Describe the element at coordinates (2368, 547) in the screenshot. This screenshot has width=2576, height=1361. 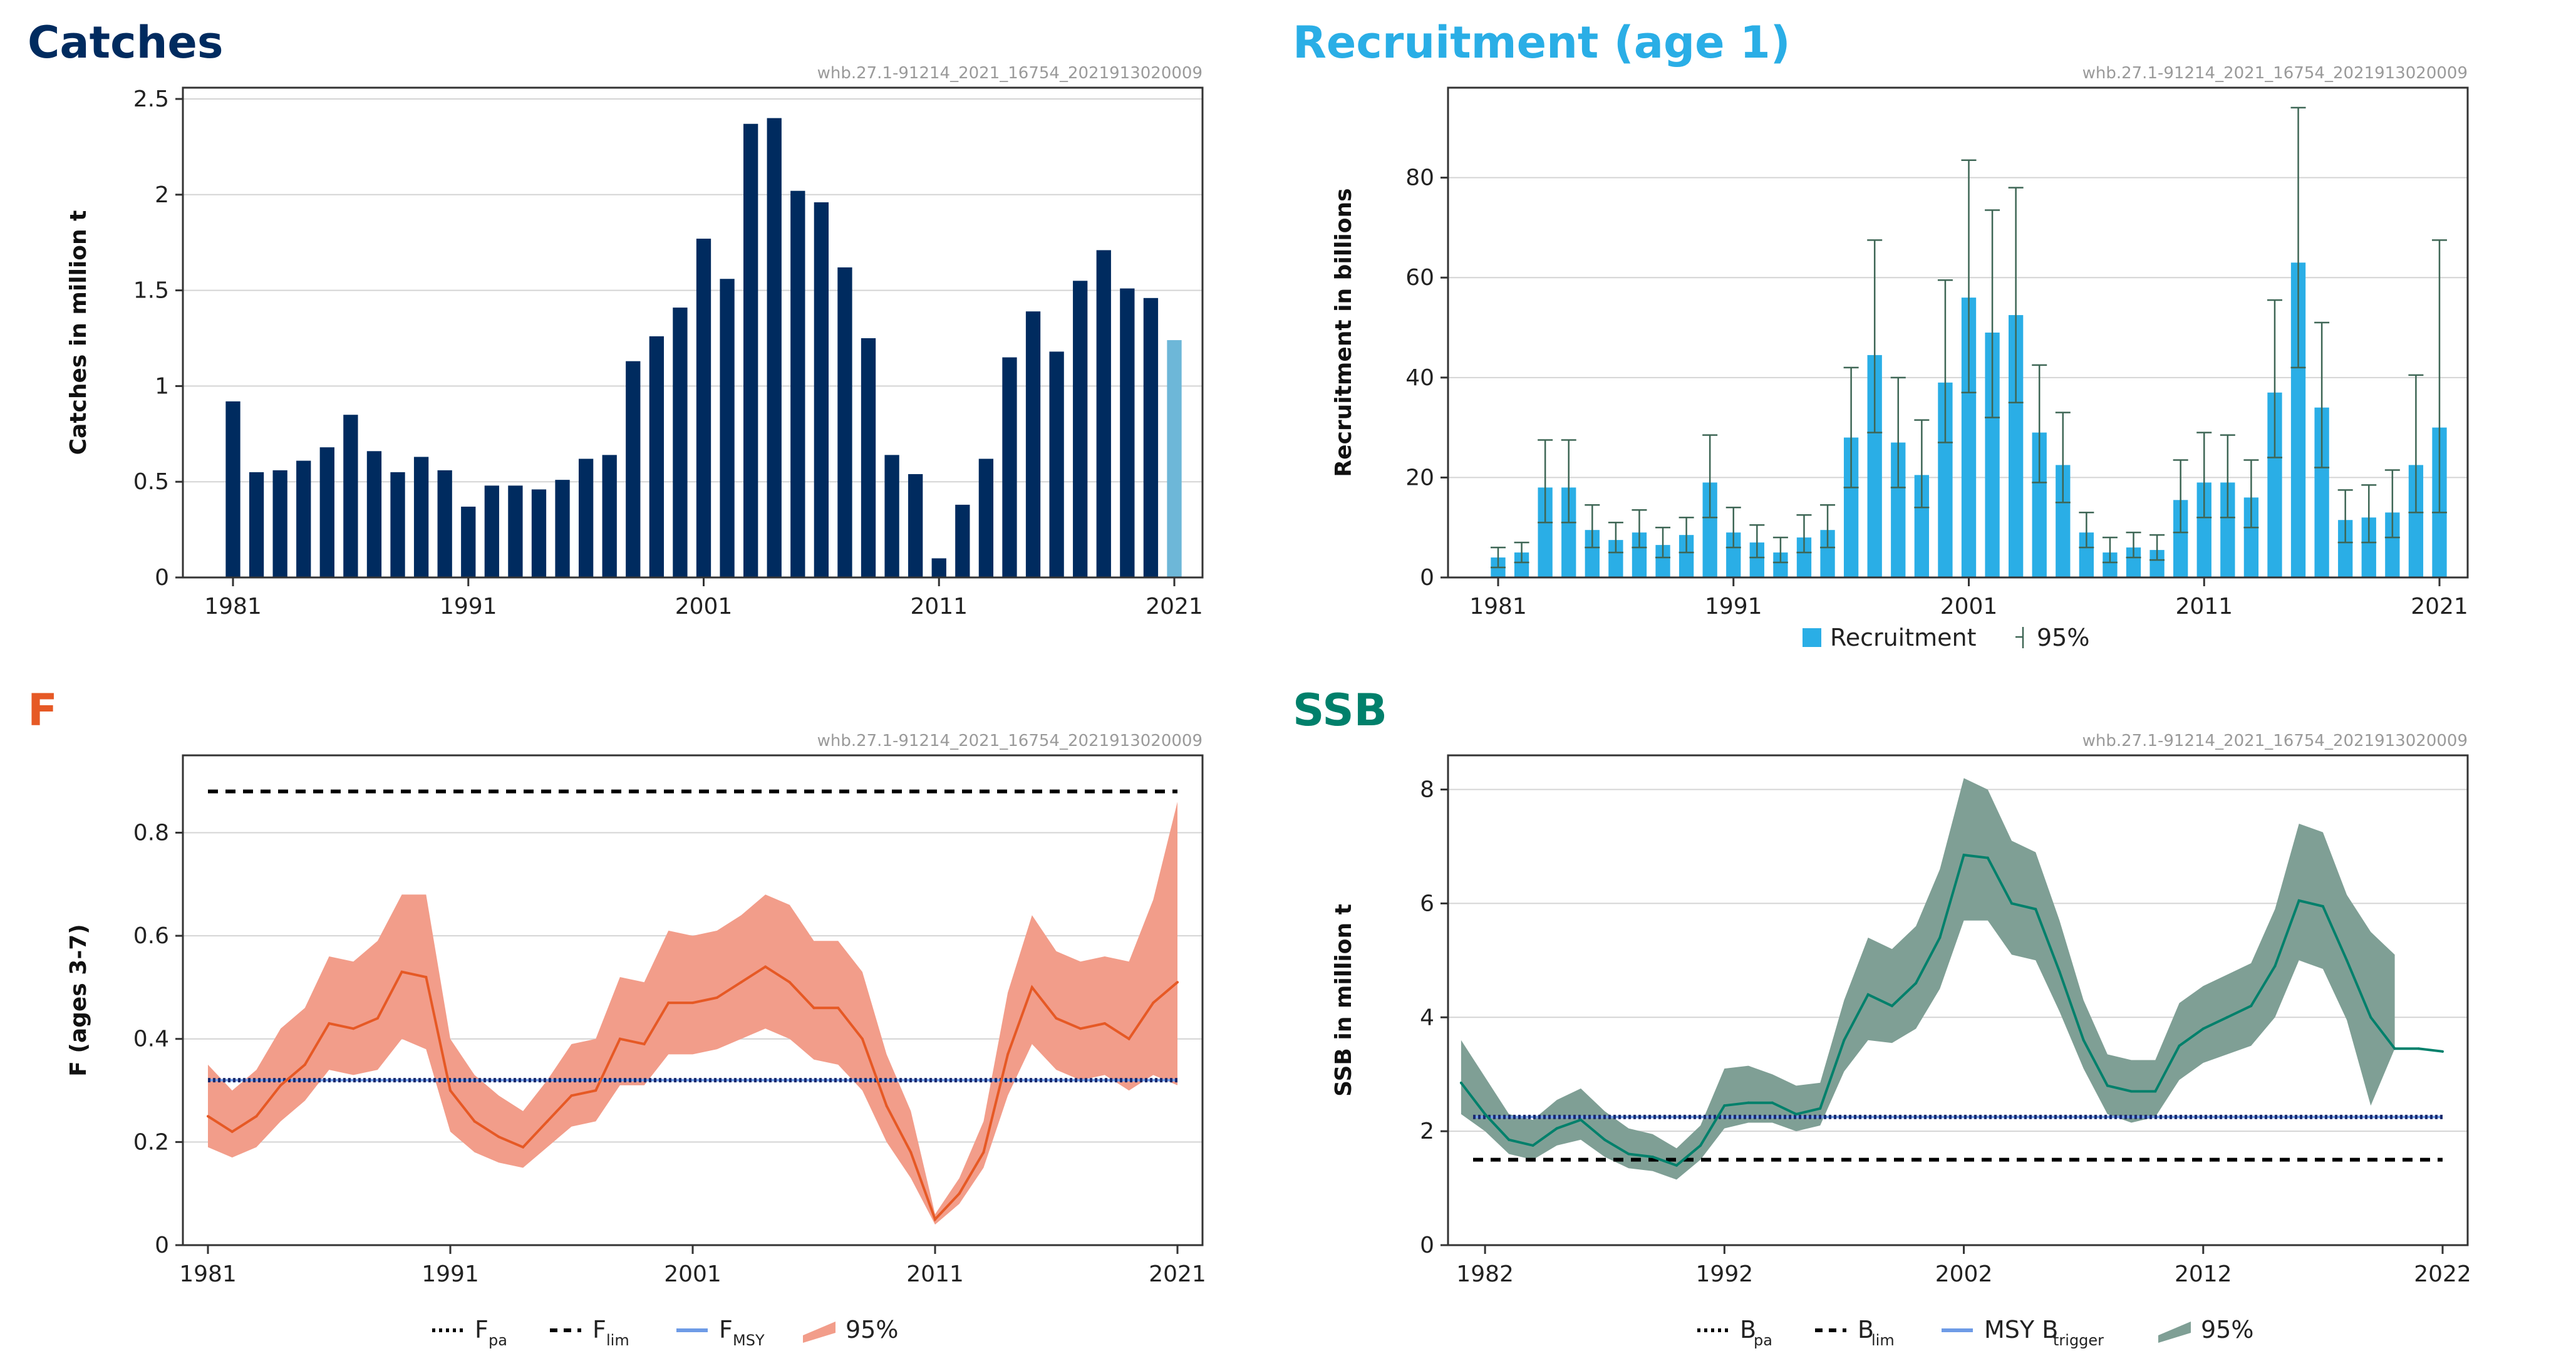
I see `recruitment-bar-2018` at that location.